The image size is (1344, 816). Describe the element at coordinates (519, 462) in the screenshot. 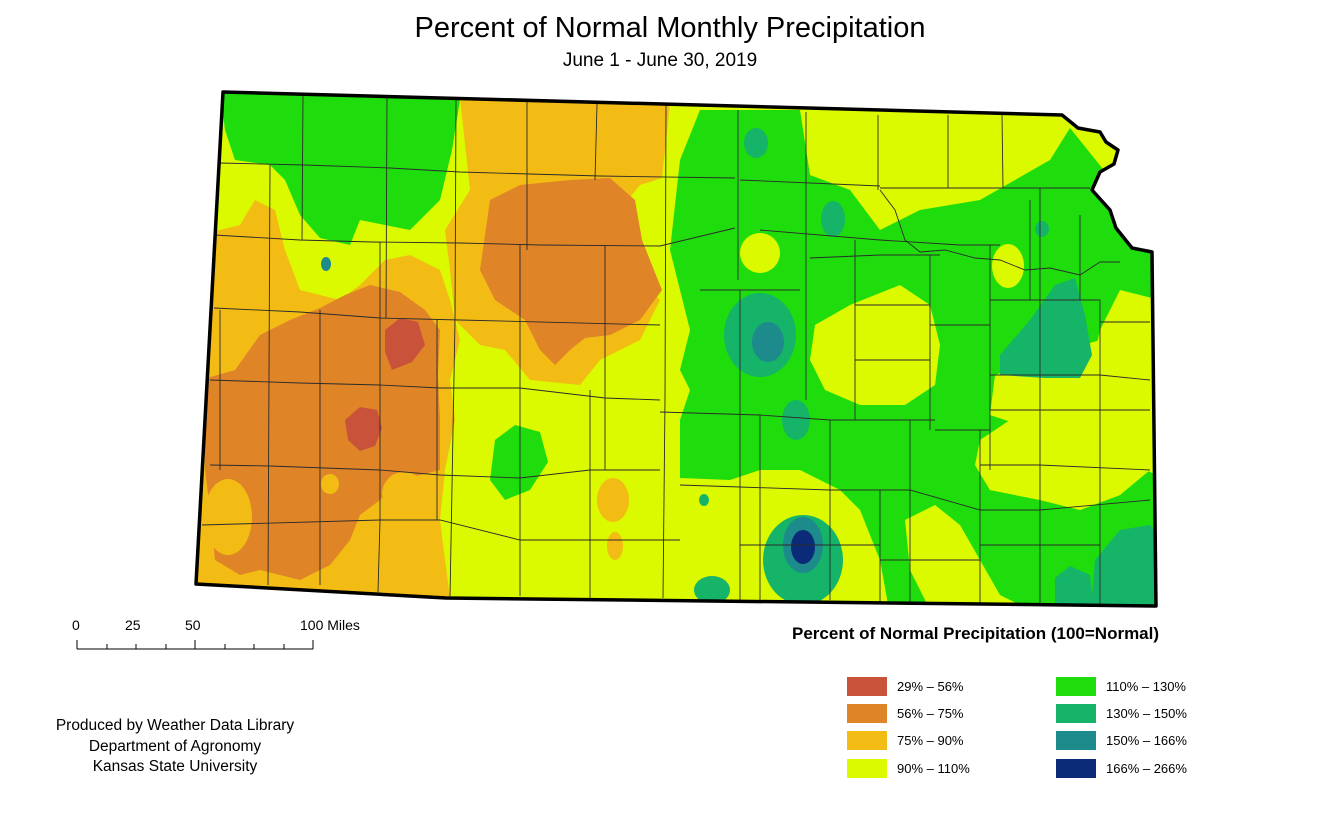

I see `zone-110-130-central-west` at that location.